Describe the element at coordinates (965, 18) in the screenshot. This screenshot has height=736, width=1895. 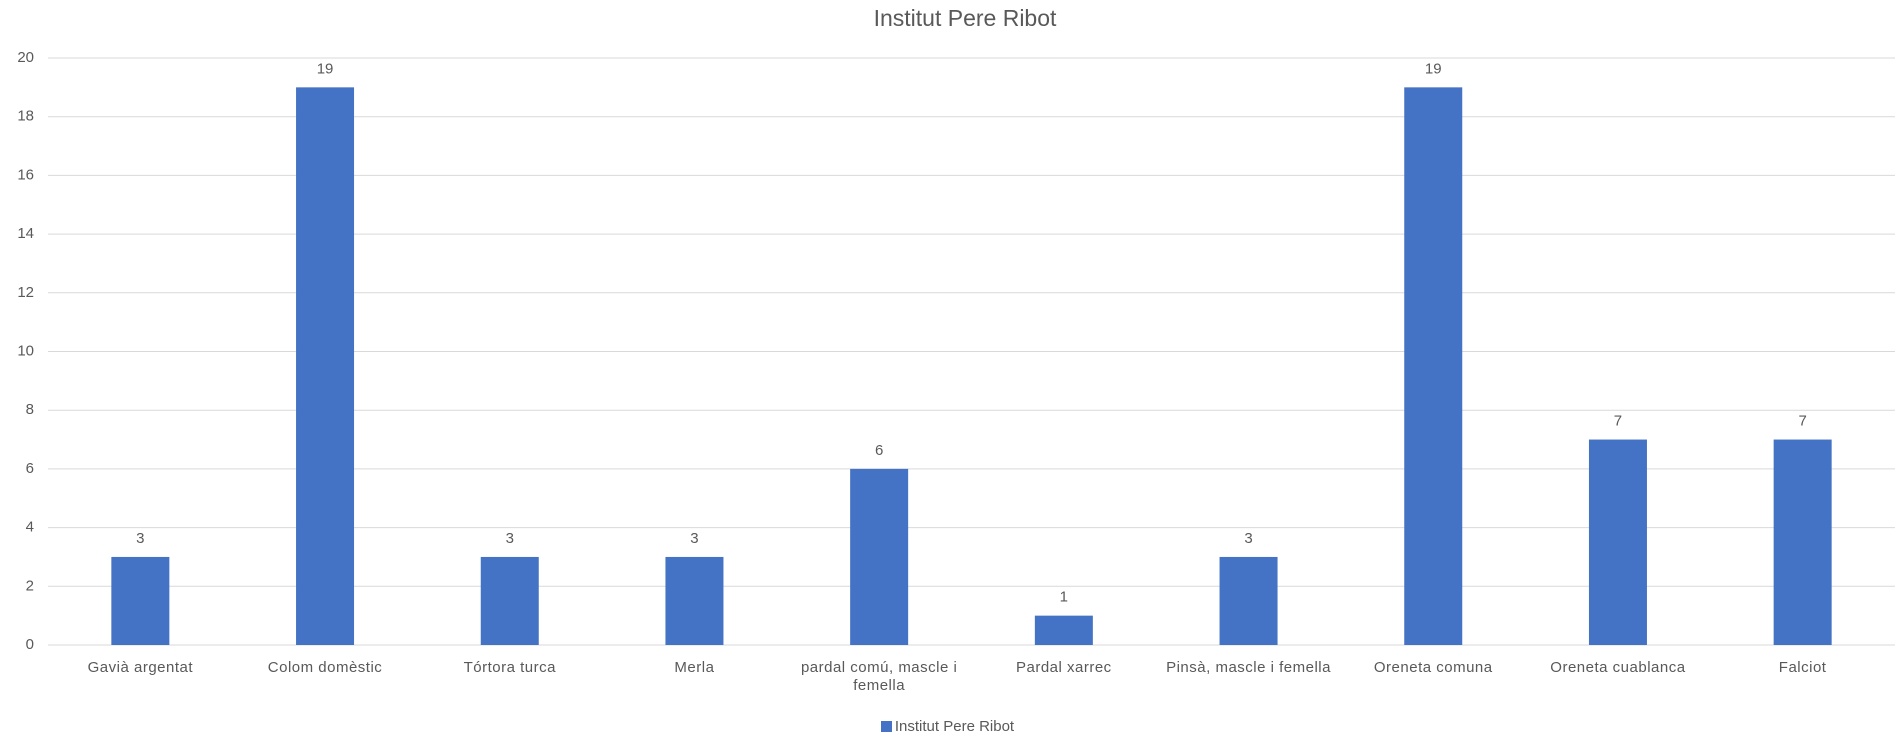
I see `chart-title: Institut Pere Ribot` at that location.